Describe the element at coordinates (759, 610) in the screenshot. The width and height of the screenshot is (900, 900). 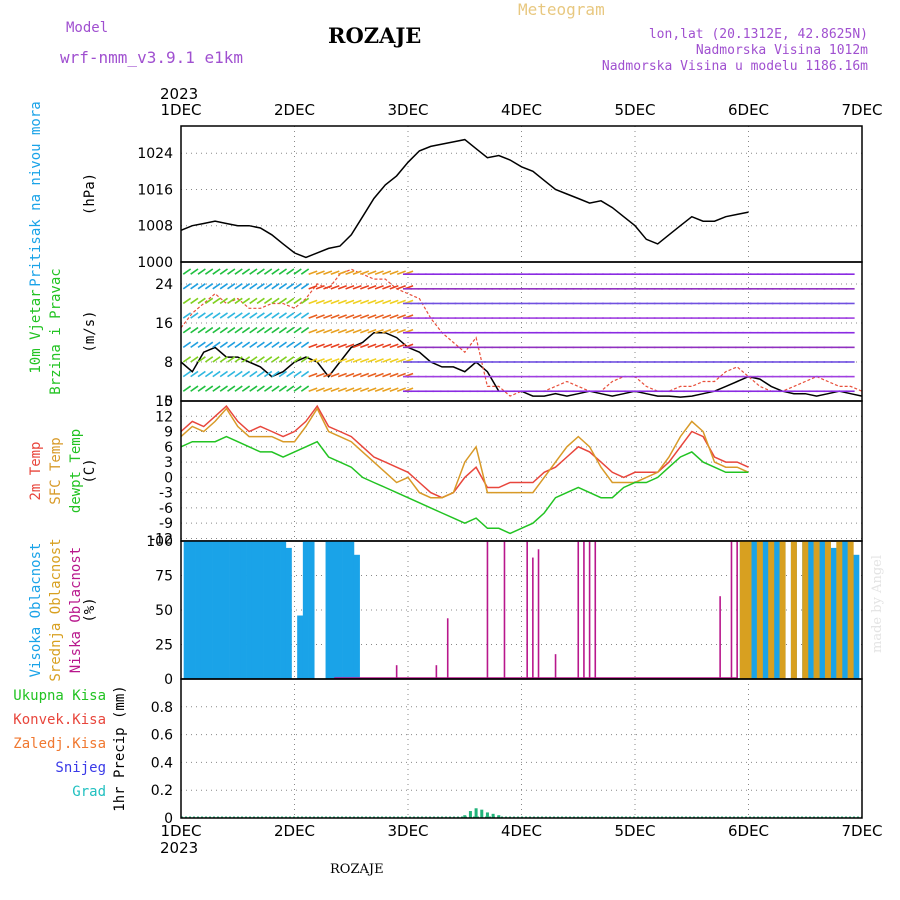
I see `mid-cloud-bar` at that location.